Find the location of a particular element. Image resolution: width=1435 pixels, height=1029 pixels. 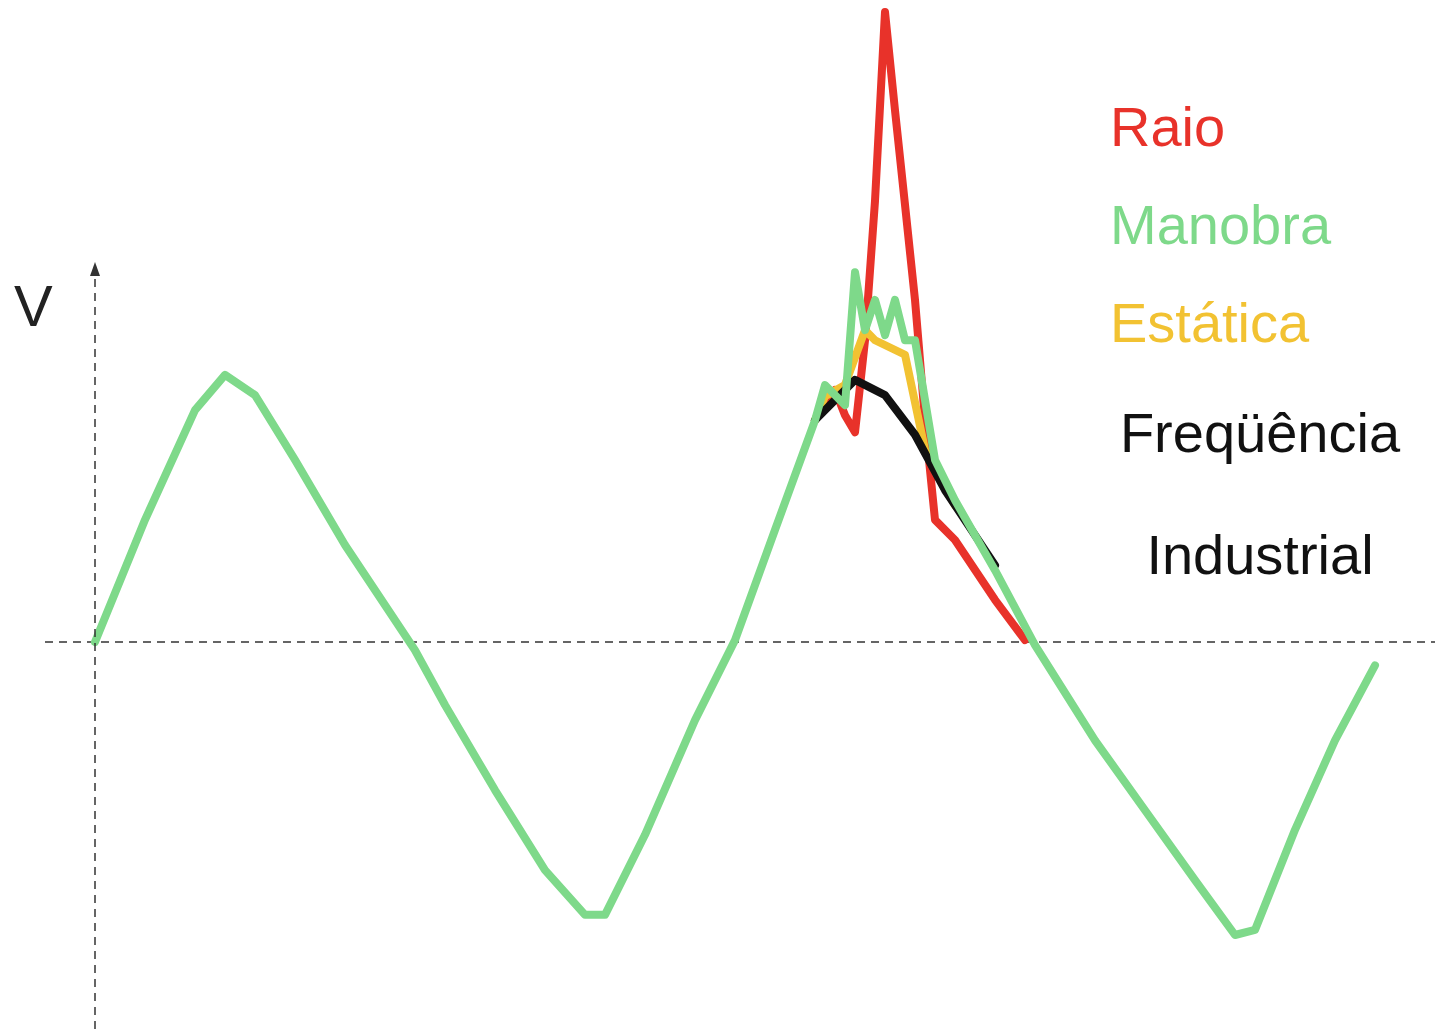

text: Freqüência Industrial is located at coordinates (1260, 494).